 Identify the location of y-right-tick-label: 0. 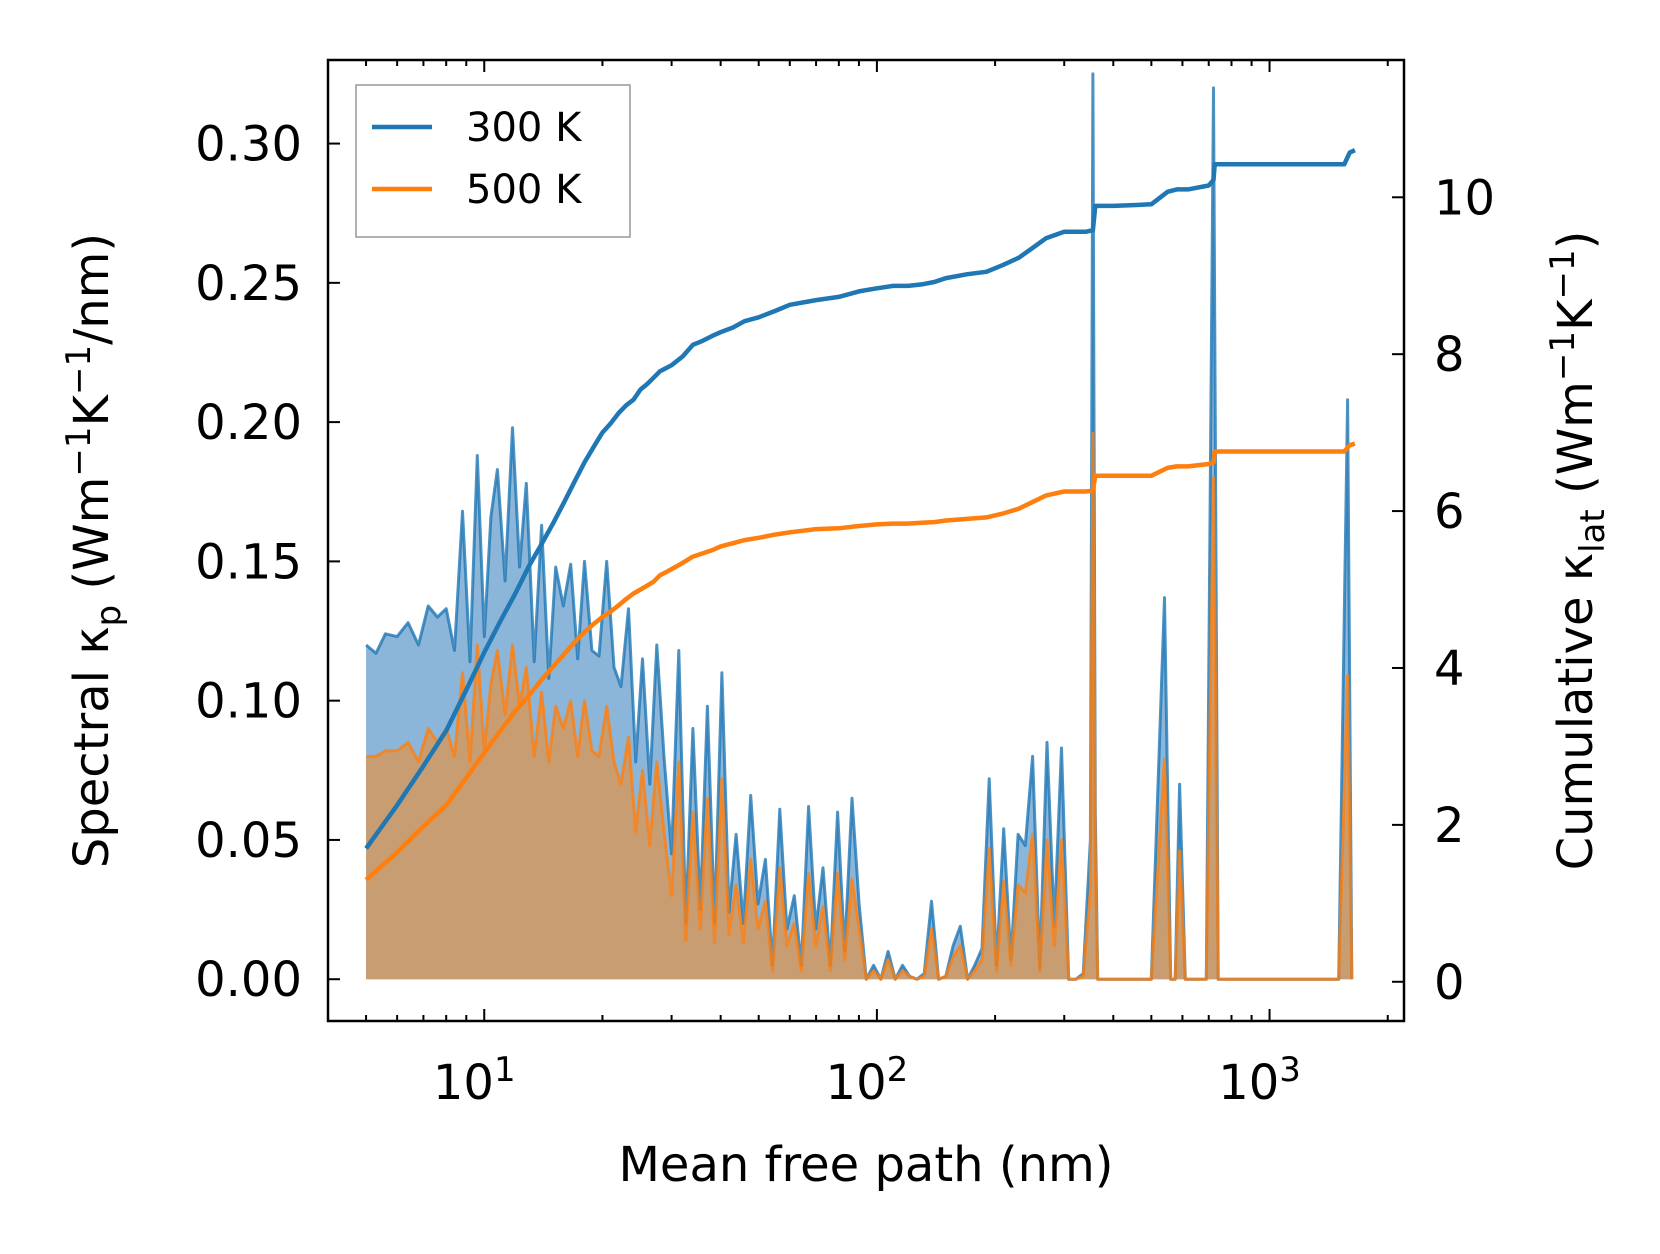
(1449, 983).